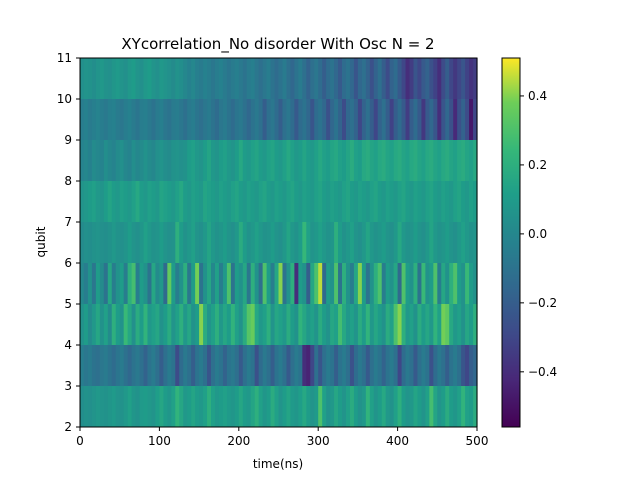 This screenshot has width=640, height=480. Describe the element at coordinates (537, 165) in the screenshot. I see `colorbar-tick-label: 0.2` at that location.